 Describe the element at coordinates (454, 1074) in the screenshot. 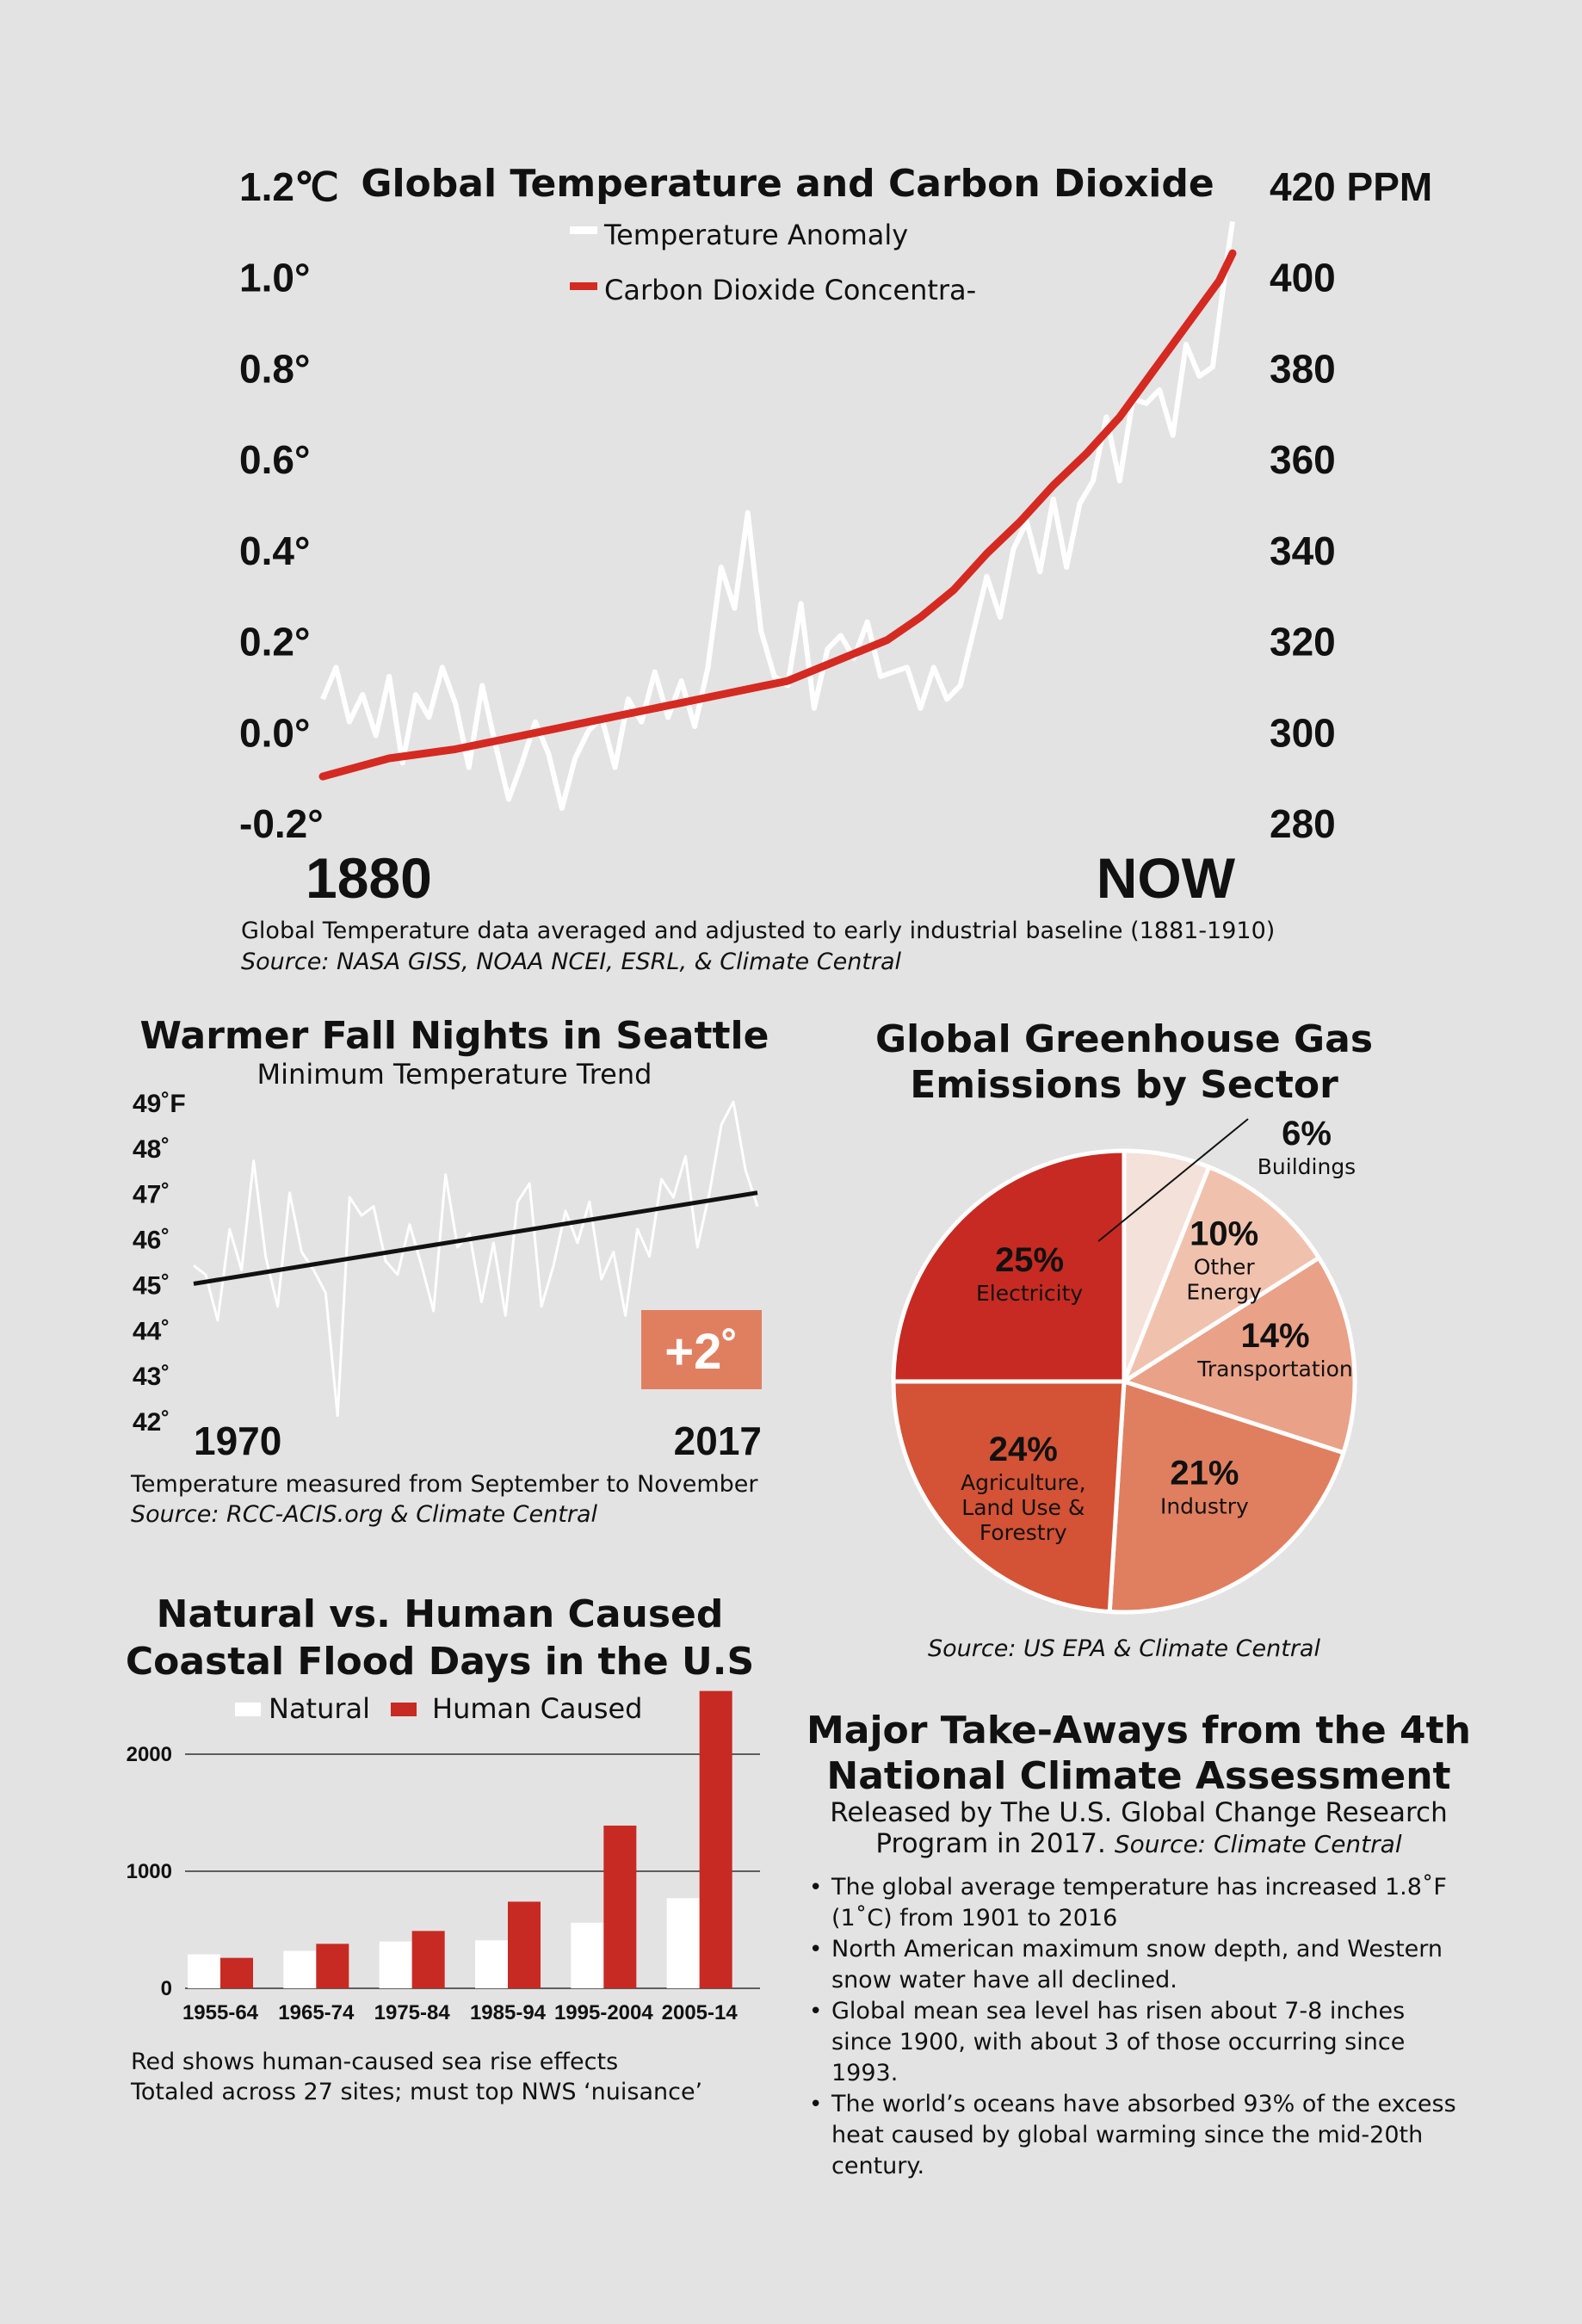

I see `seattle-subtitle: Minimum Temperature Trend` at that location.